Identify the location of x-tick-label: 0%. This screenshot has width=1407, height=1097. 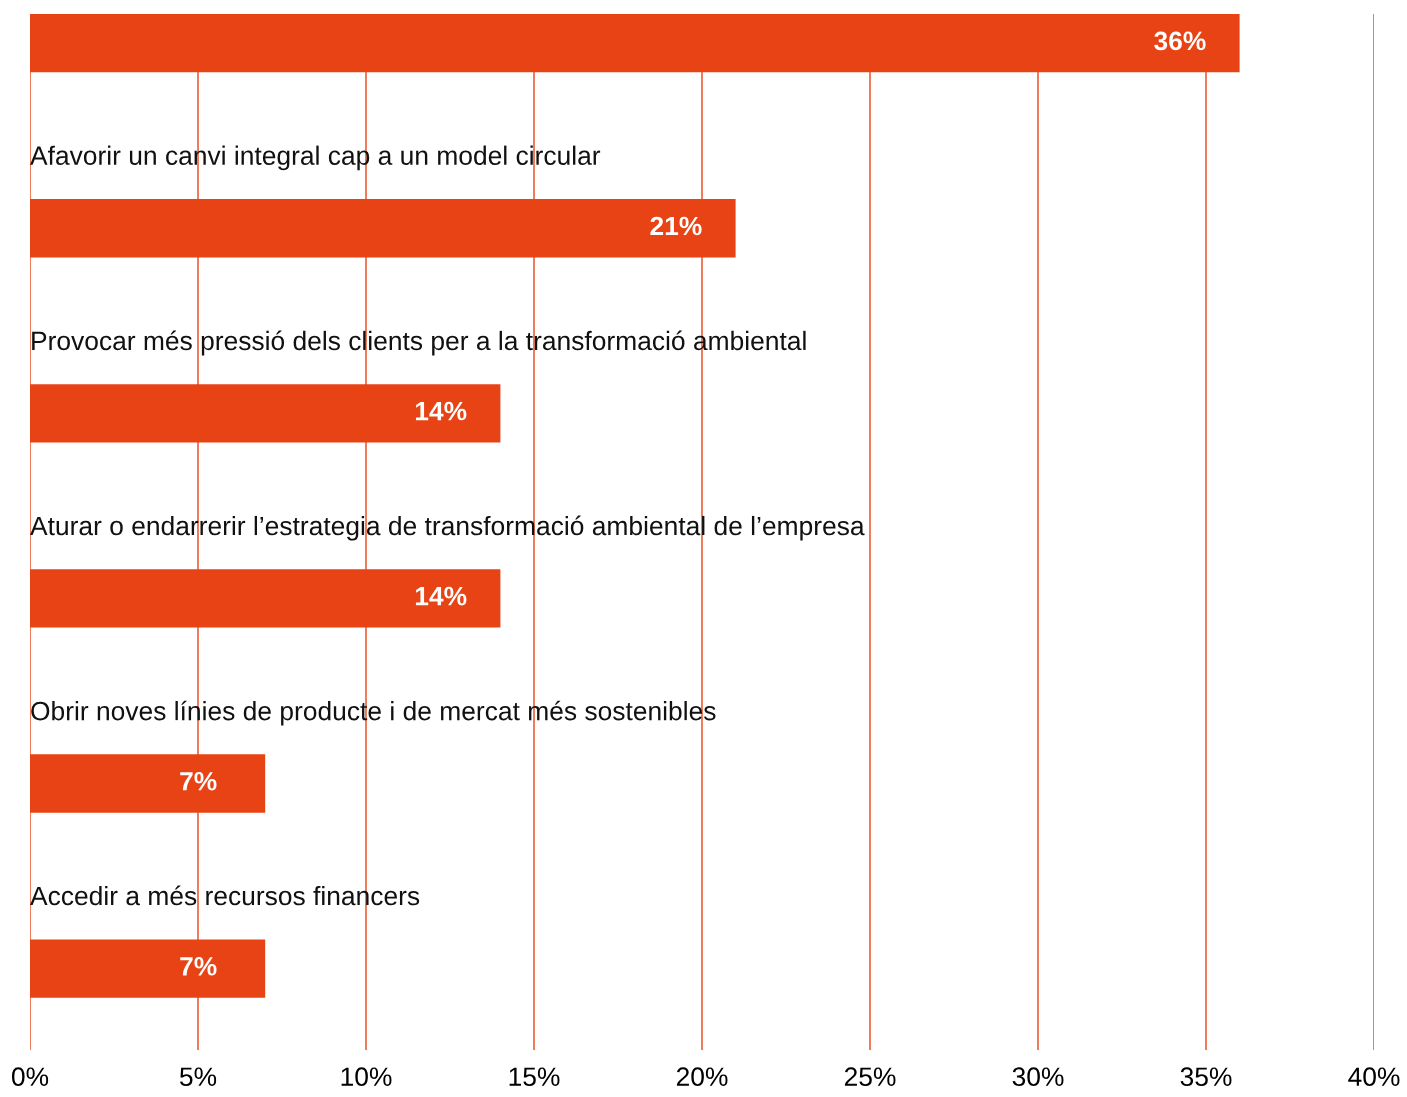
(30, 1077).